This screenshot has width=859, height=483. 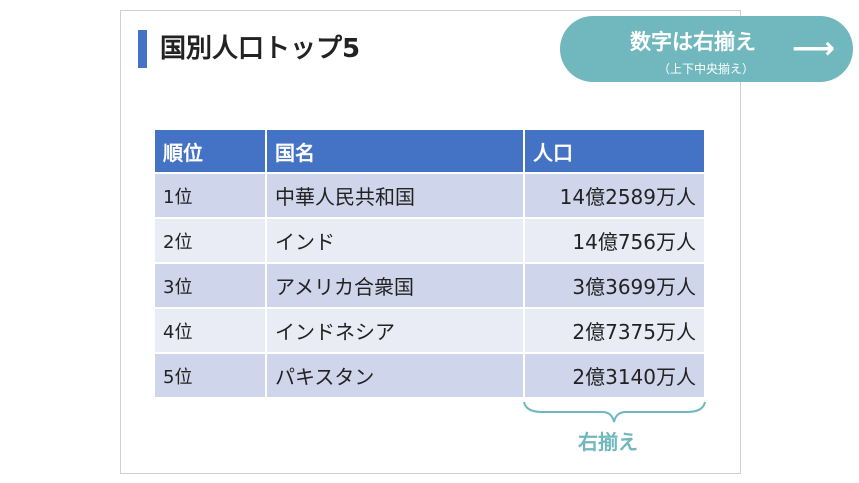 I want to click on table-row: 5位 パキスタン 2億3140万人, so click(x=429, y=375).